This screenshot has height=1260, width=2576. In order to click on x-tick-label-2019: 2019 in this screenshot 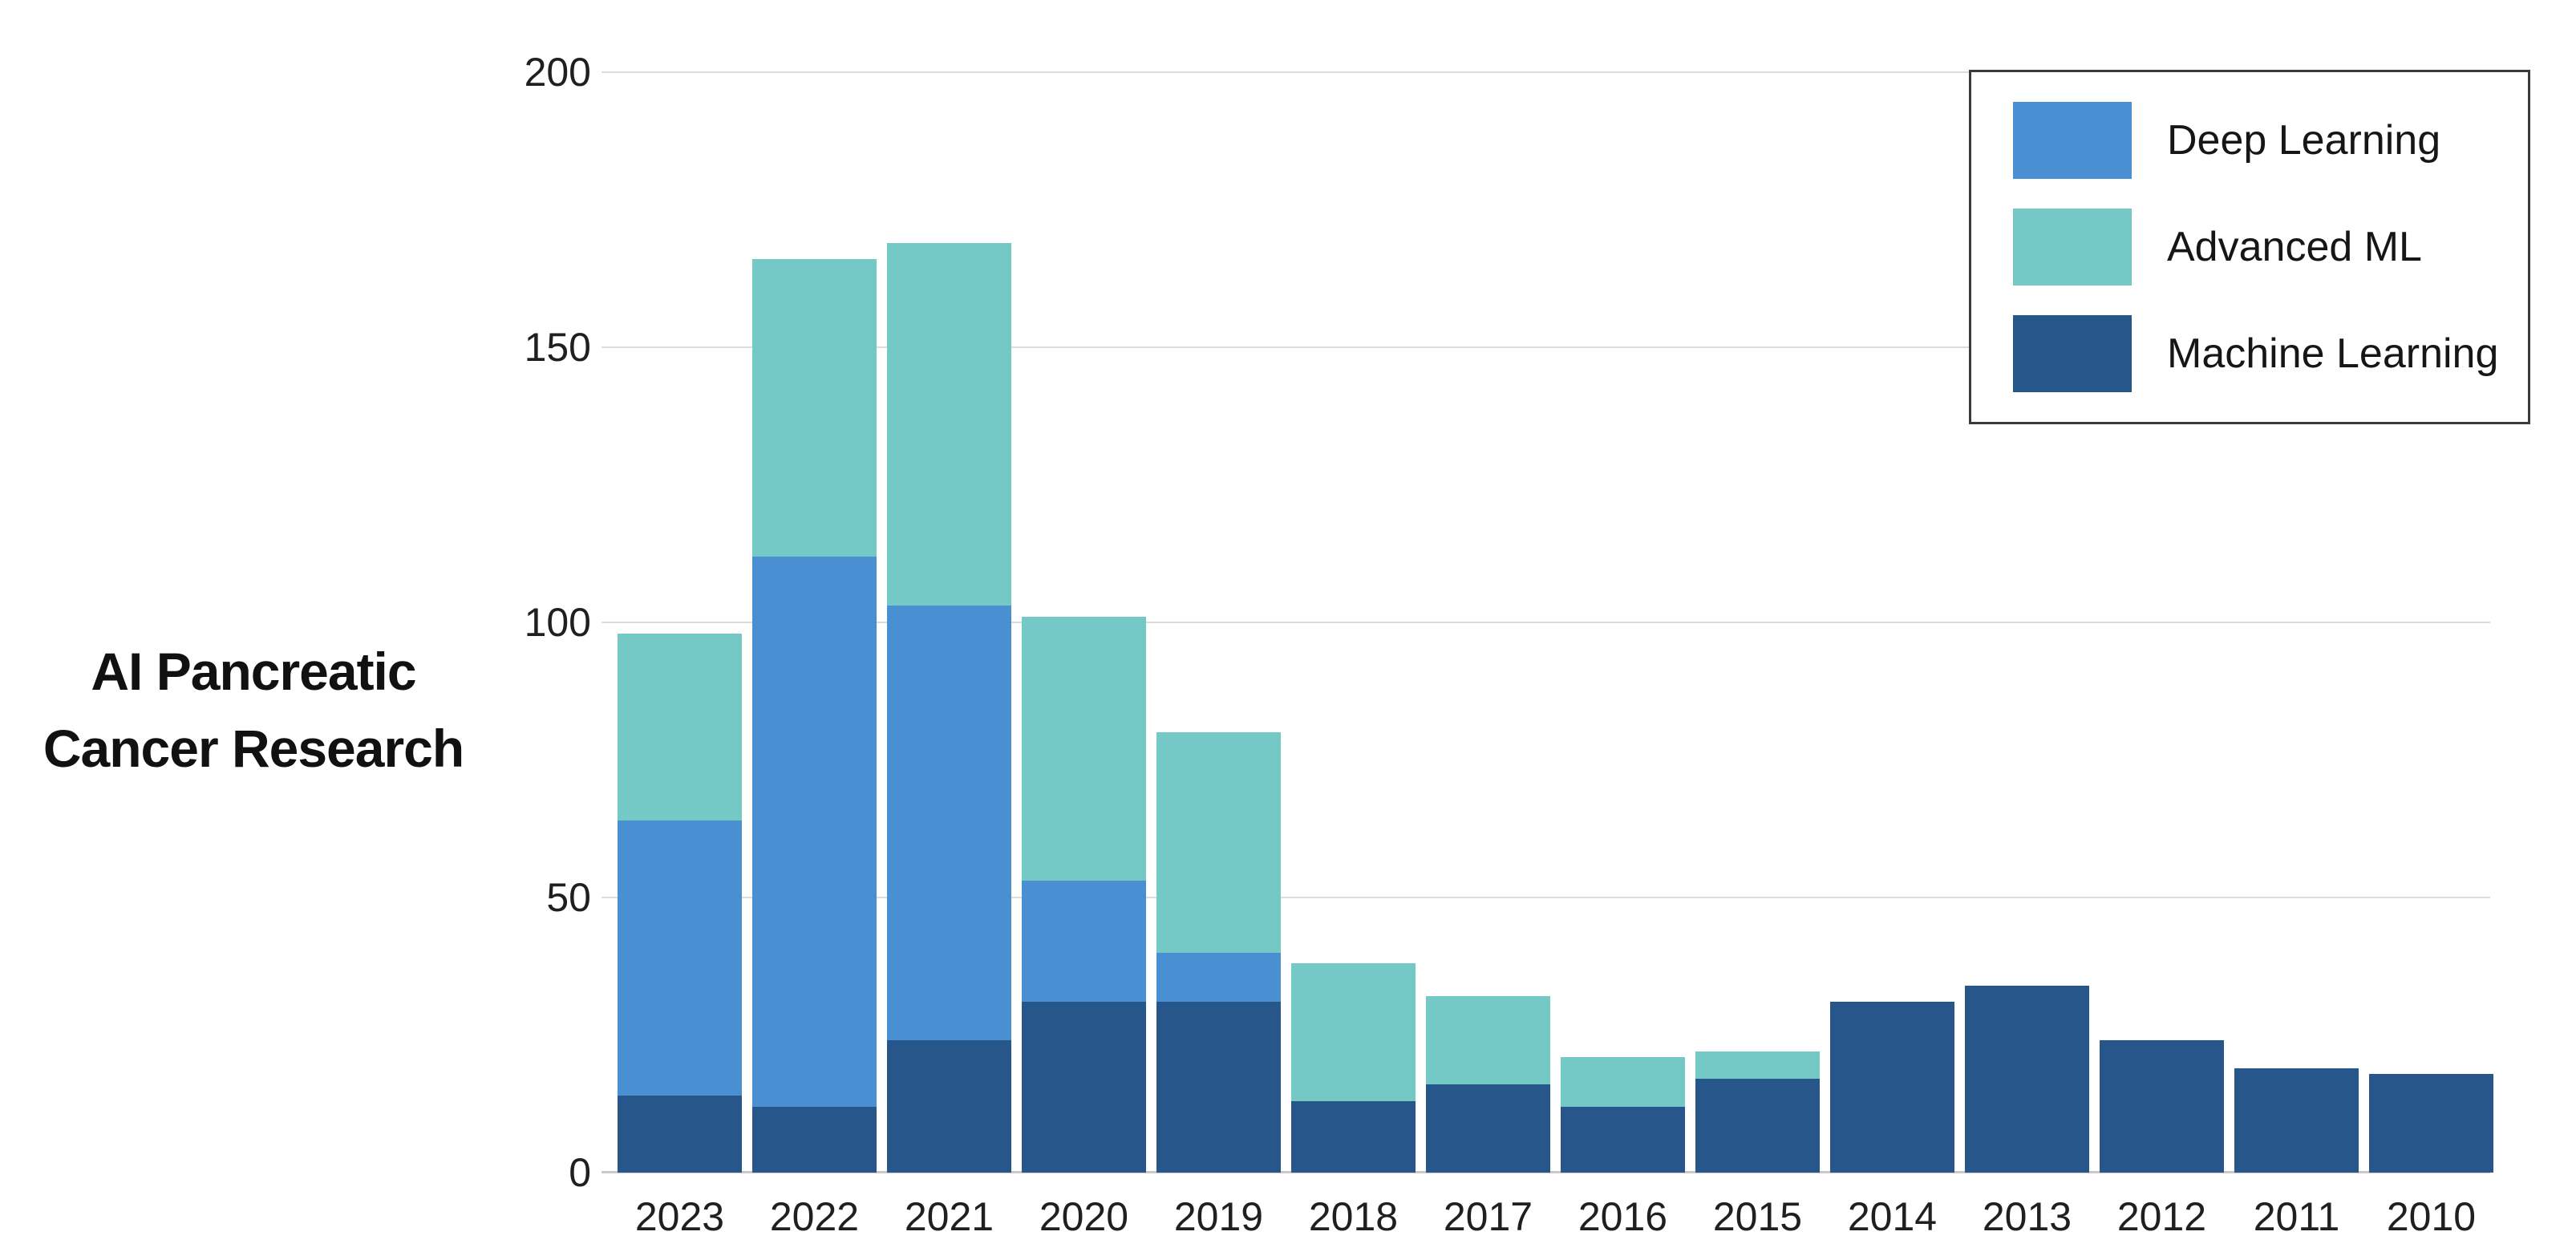, I will do `click(1218, 1216)`.